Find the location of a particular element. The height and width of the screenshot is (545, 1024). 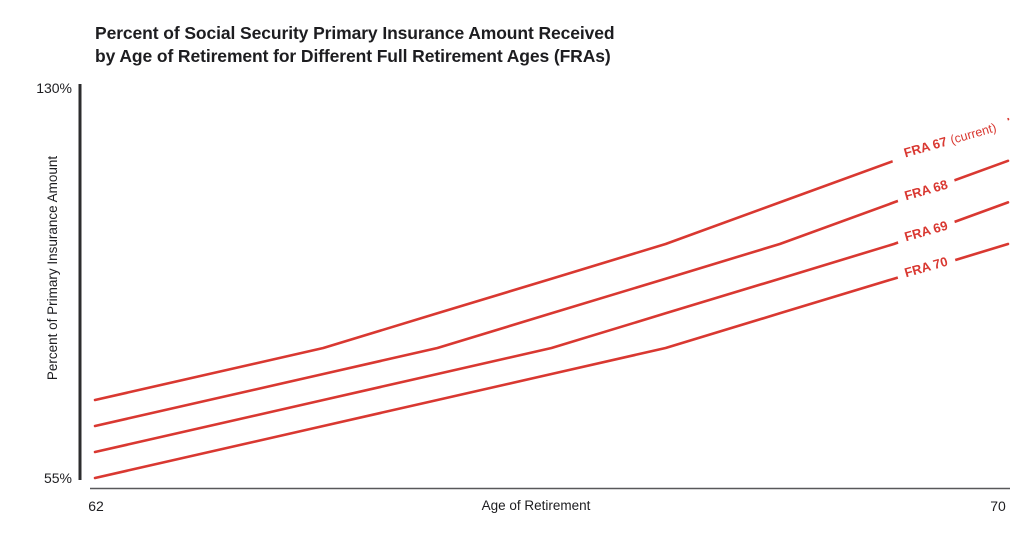

y-axis-title: Percent of Primary Insurance Amount is located at coordinates (52, 268).